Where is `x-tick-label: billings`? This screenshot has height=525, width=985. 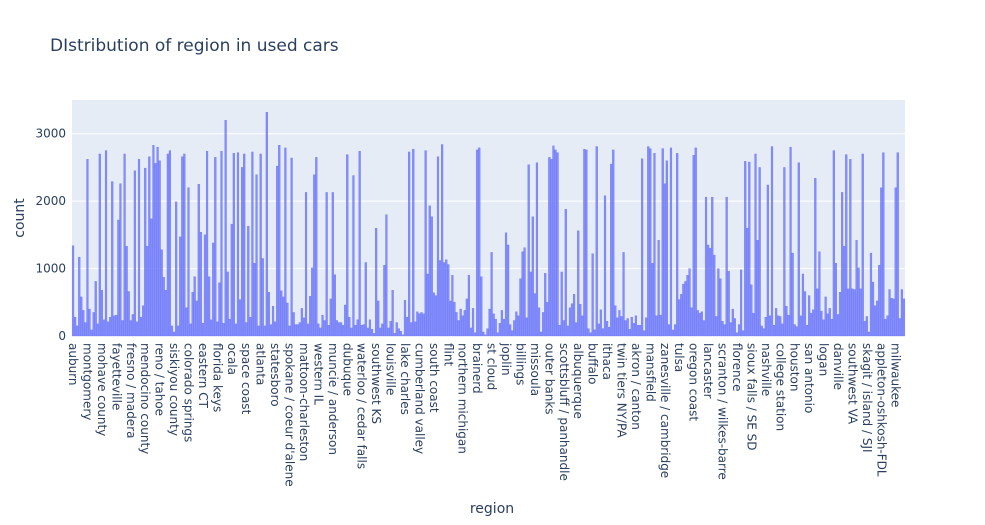 x-tick-label: billings is located at coordinates (520, 364).